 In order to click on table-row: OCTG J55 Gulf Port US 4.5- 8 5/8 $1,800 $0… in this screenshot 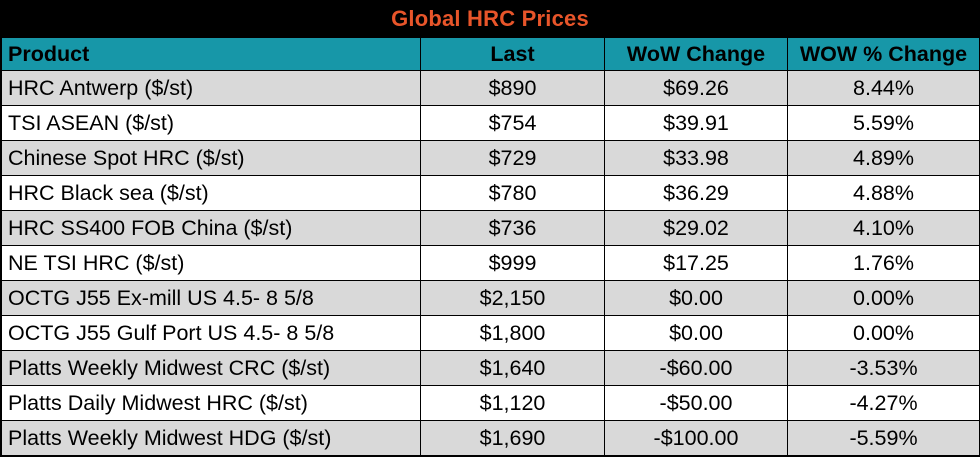, I will do `click(490, 333)`.